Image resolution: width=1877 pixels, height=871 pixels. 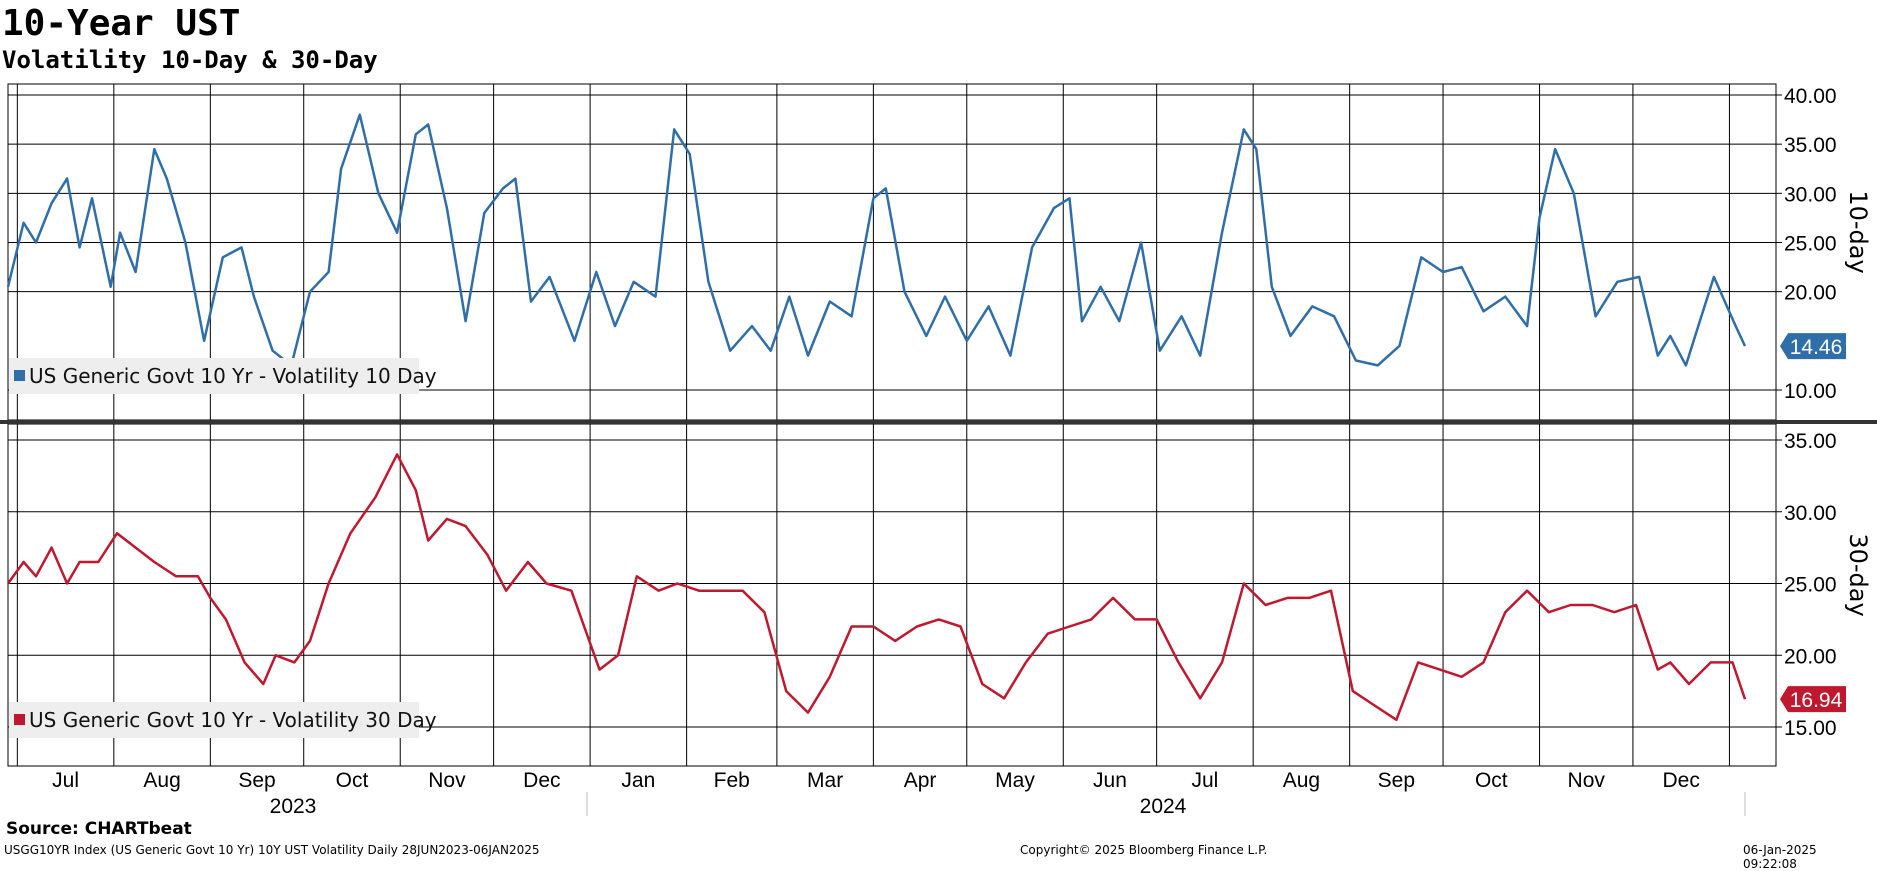 What do you see at coordinates (19, 375) in the screenshot?
I see `legend-swatch-10d` at bounding box center [19, 375].